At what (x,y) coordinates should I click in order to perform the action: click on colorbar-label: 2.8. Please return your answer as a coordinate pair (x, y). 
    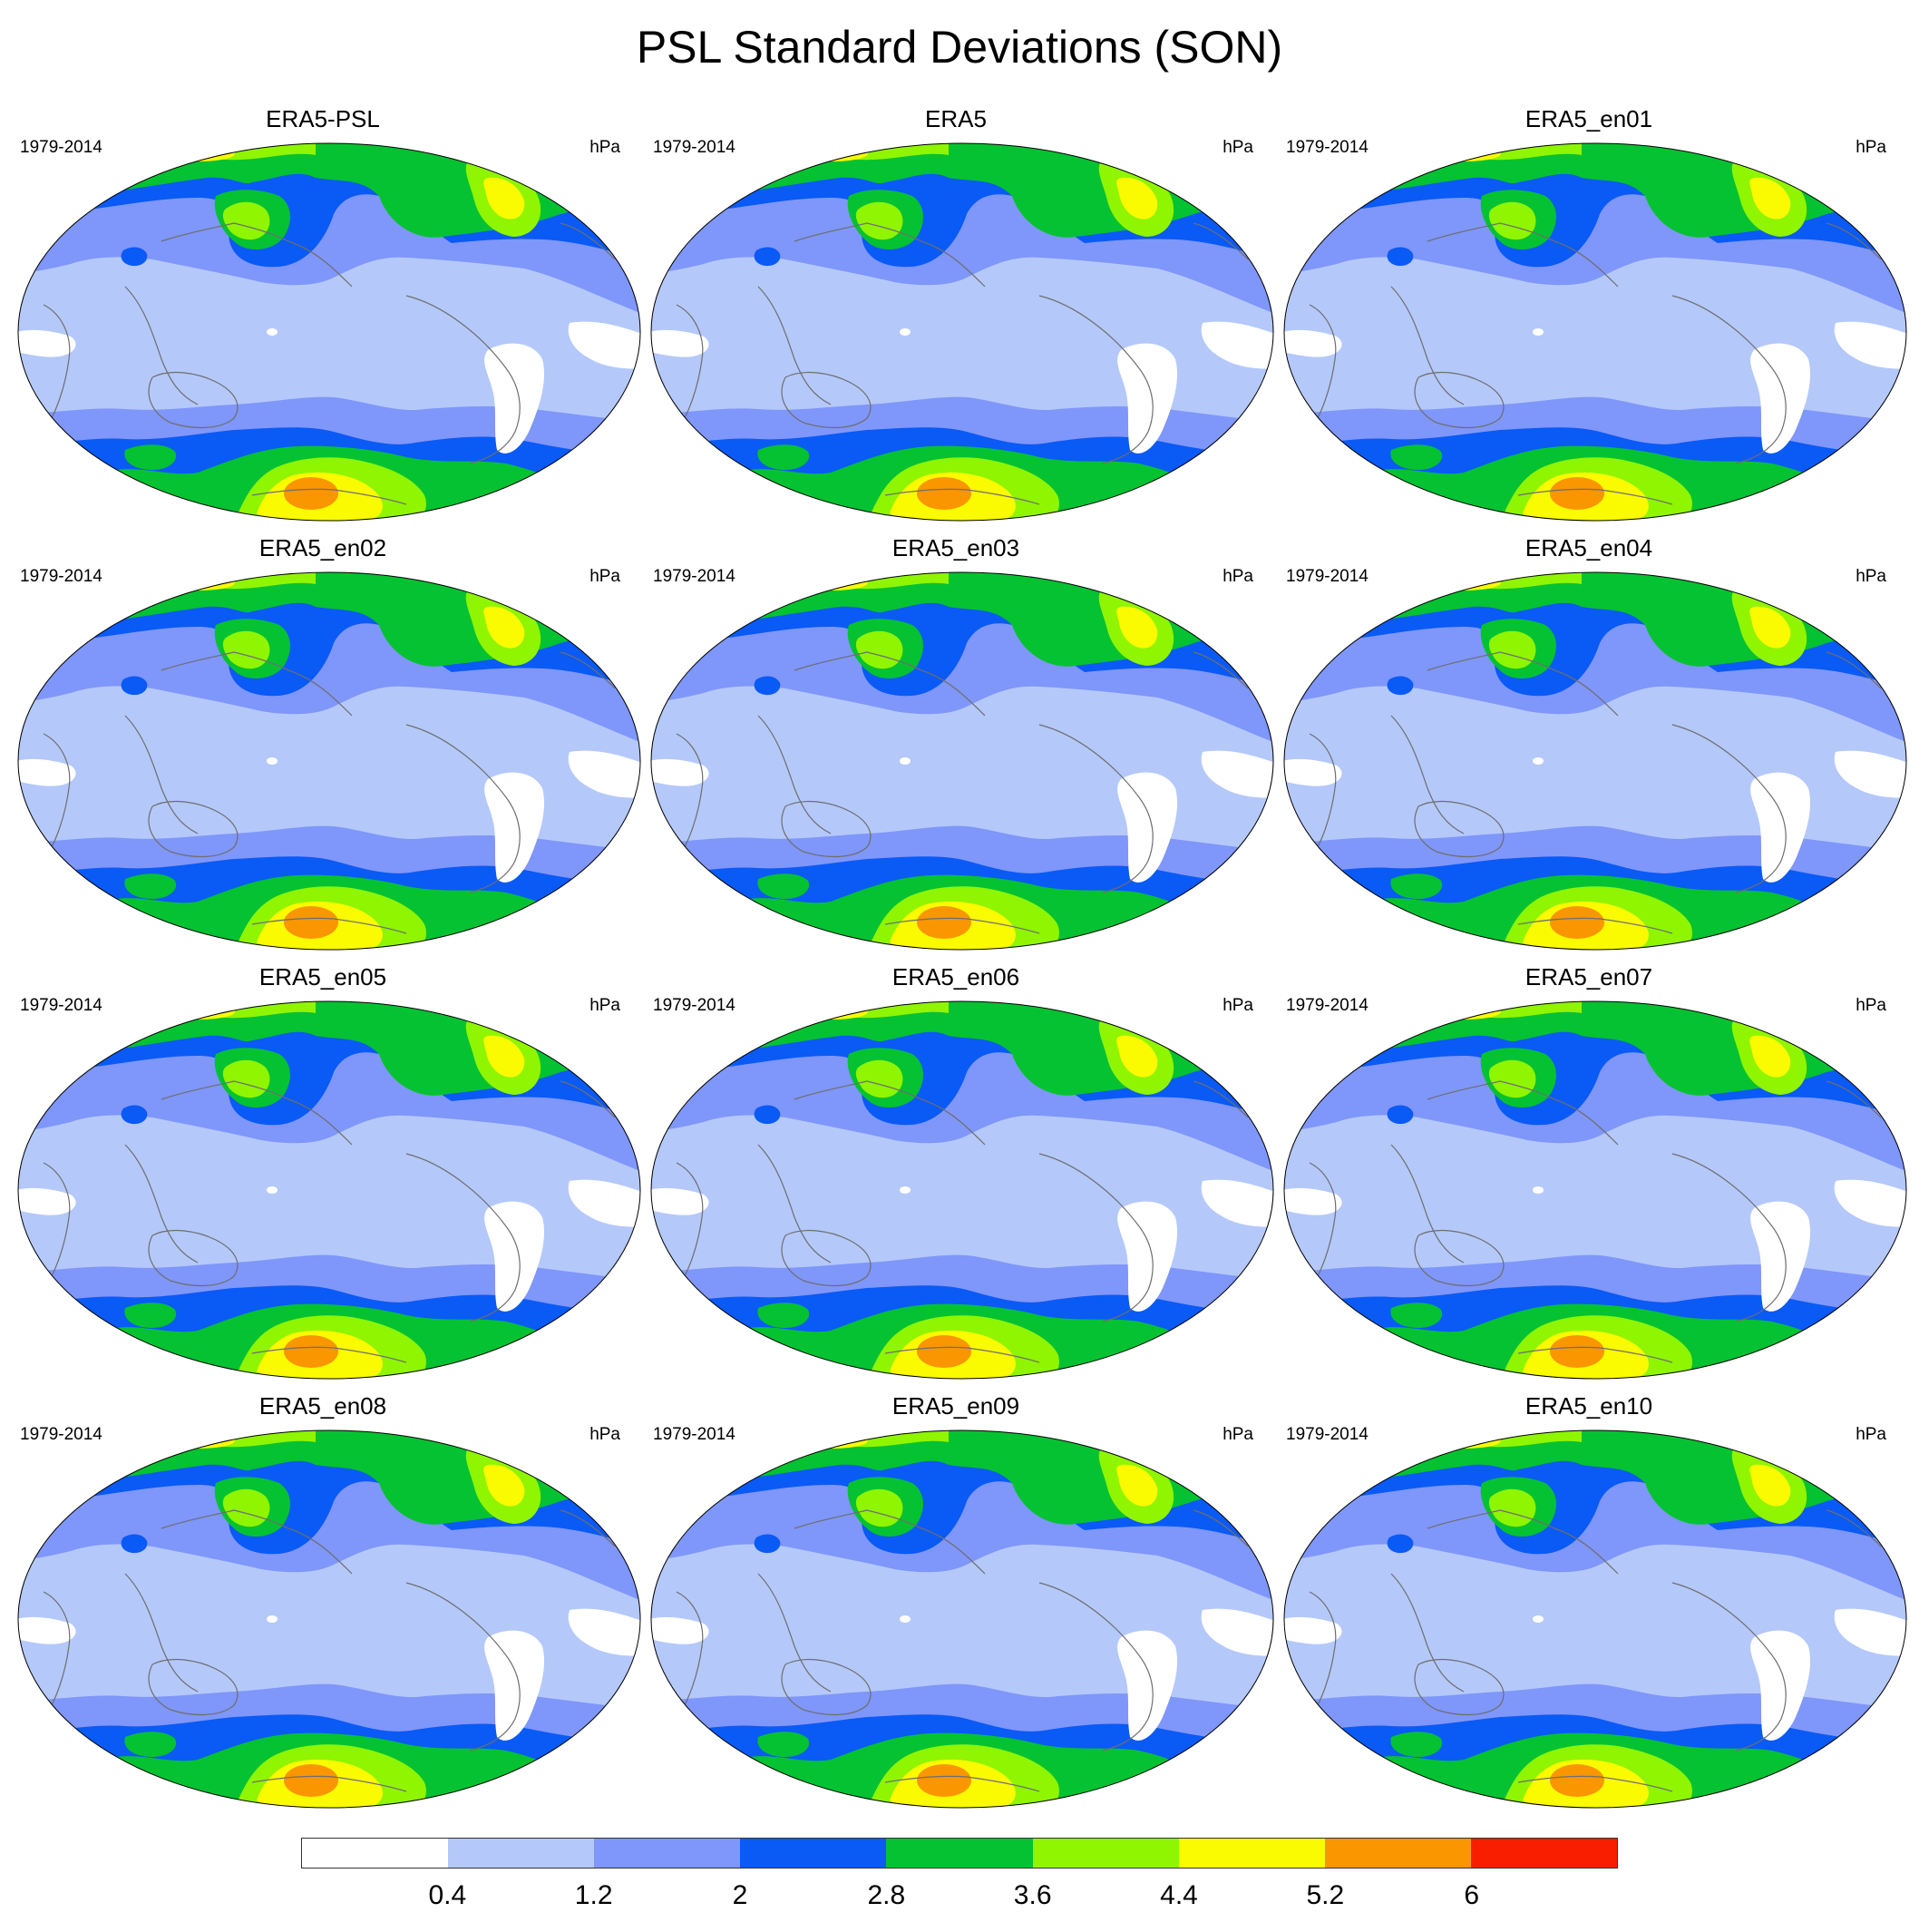
    Looking at the image, I should click on (887, 1895).